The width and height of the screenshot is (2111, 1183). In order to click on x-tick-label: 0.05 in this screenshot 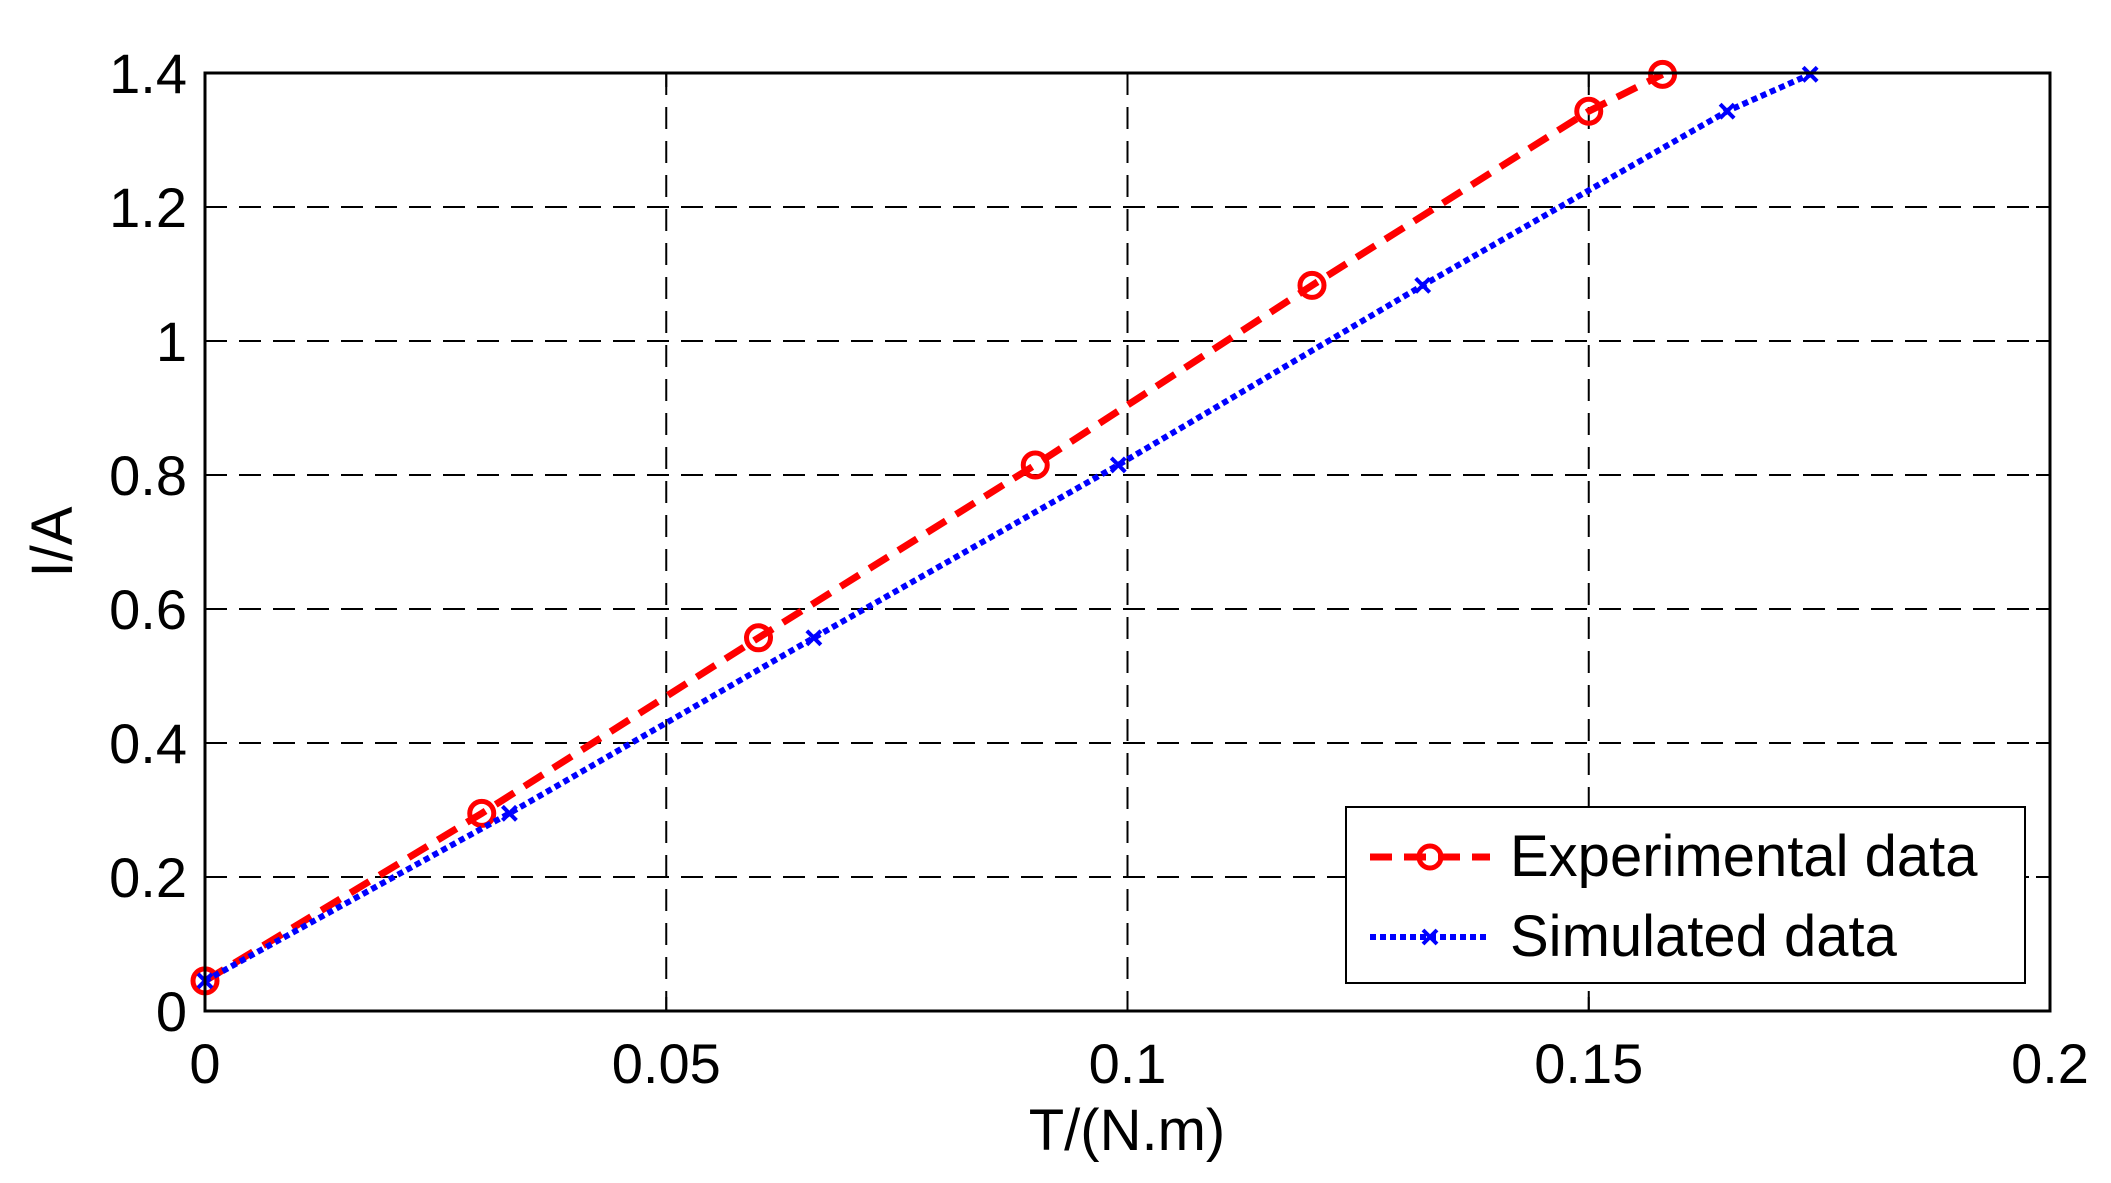, I will do `click(666, 1063)`.